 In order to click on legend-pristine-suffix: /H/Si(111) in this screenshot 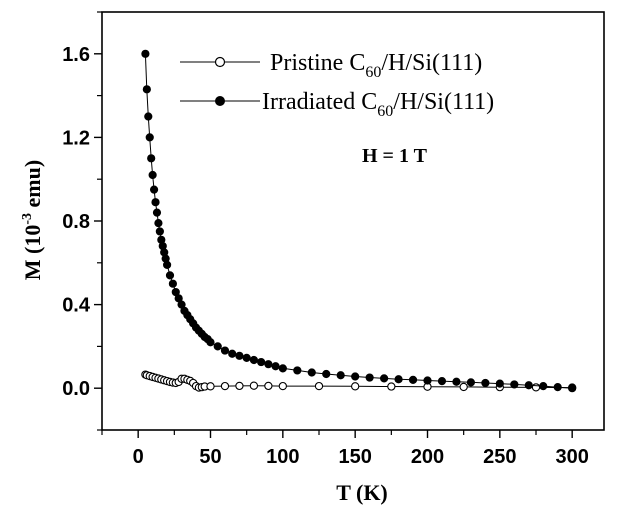, I will do `click(431, 63)`.